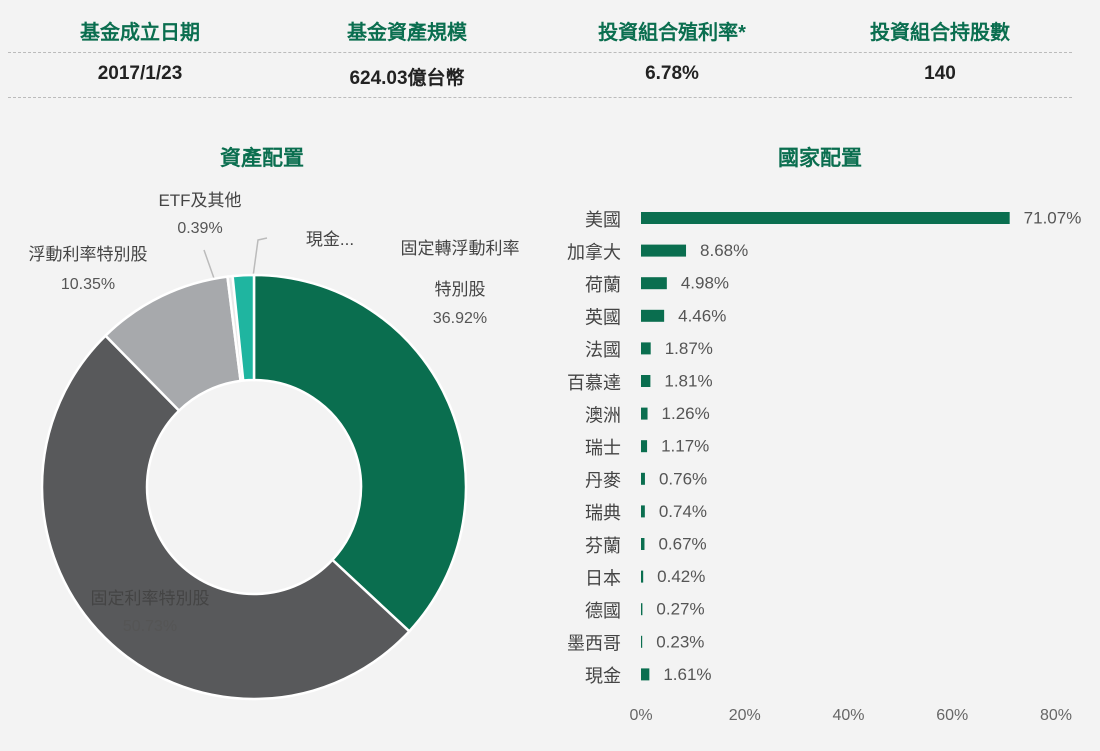 The height and width of the screenshot is (751, 1100). Describe the element at coordinates (200, 200) in the screenshot. I see `slice-label: ETF及其他` at that location.